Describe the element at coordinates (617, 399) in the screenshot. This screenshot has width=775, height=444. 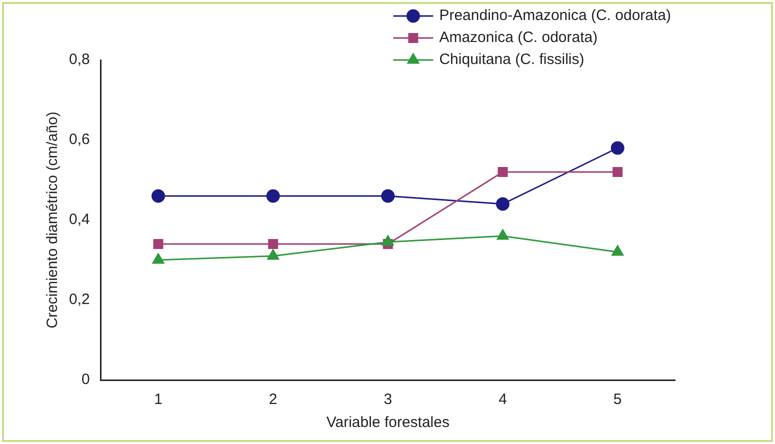
I see `x-tick-label: 5` at that location.